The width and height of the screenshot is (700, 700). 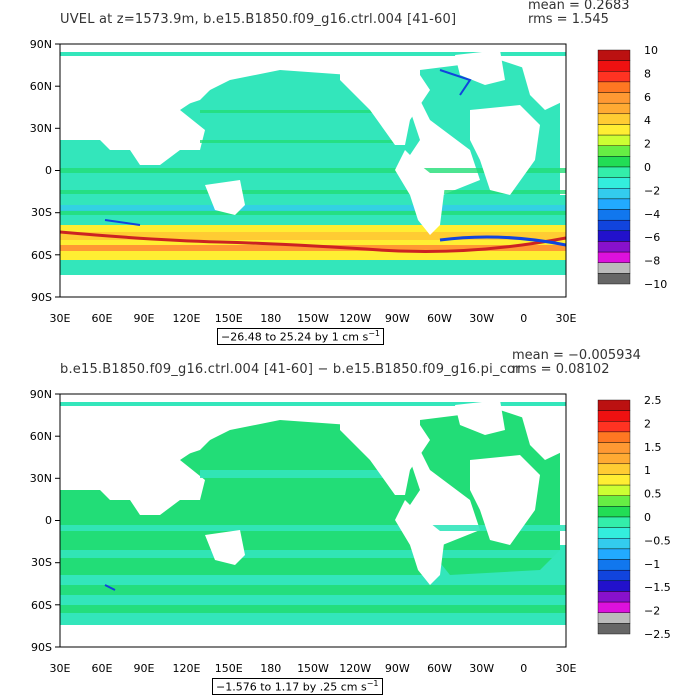 I want to click on colorbar-label: −4, so click(x=652, y=214).